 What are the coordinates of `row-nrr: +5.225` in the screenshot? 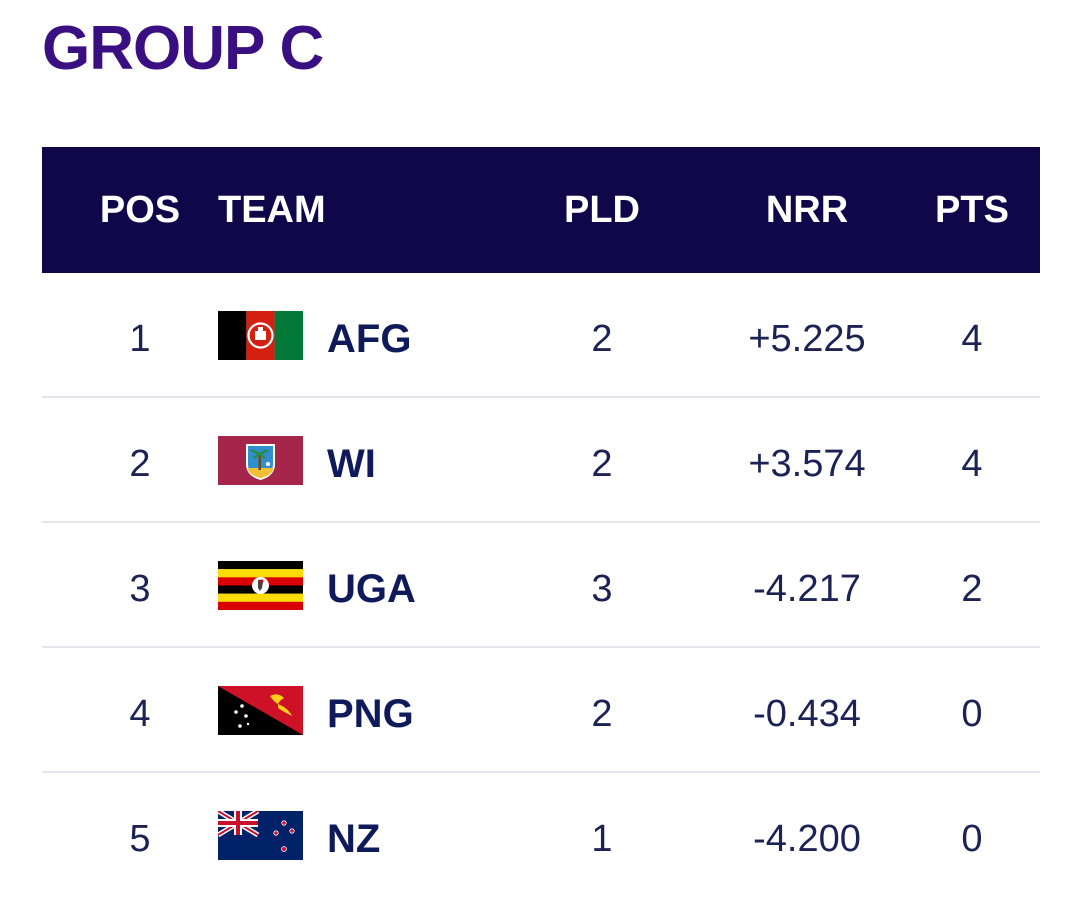 It's located at (807, 339).